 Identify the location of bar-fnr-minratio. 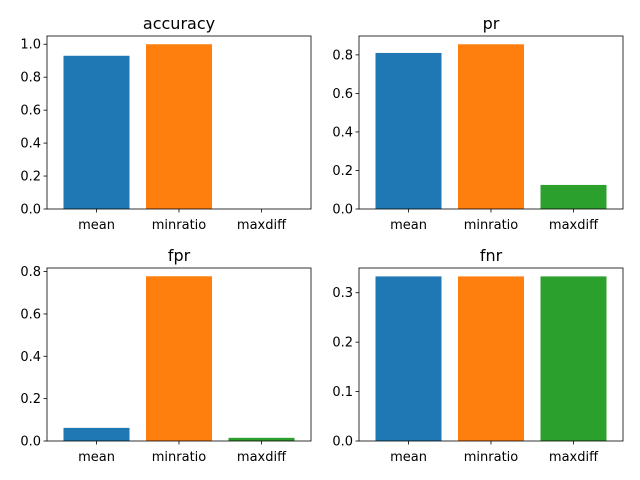
(491, 358).